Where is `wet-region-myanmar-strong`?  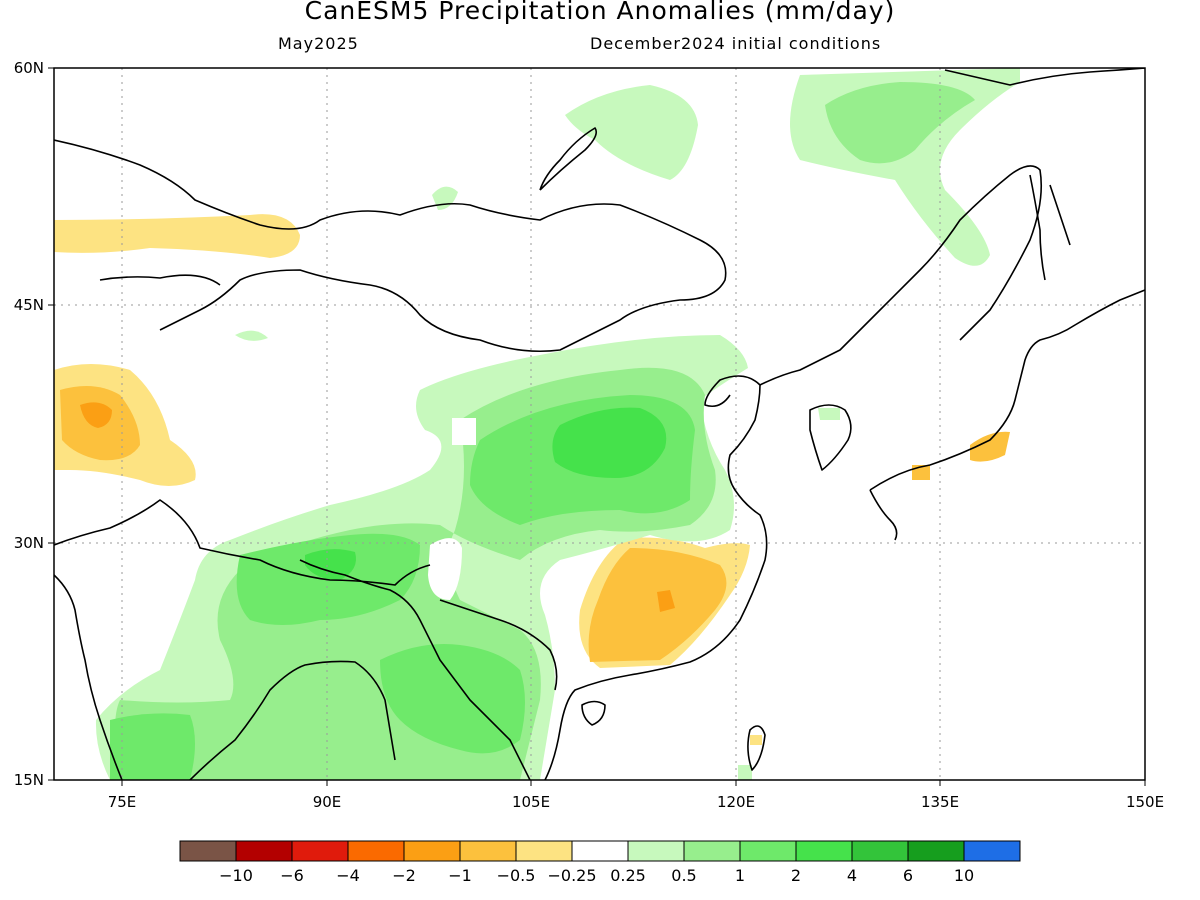 wet-region-myanmar-strong is located at coordinates (452, 699).